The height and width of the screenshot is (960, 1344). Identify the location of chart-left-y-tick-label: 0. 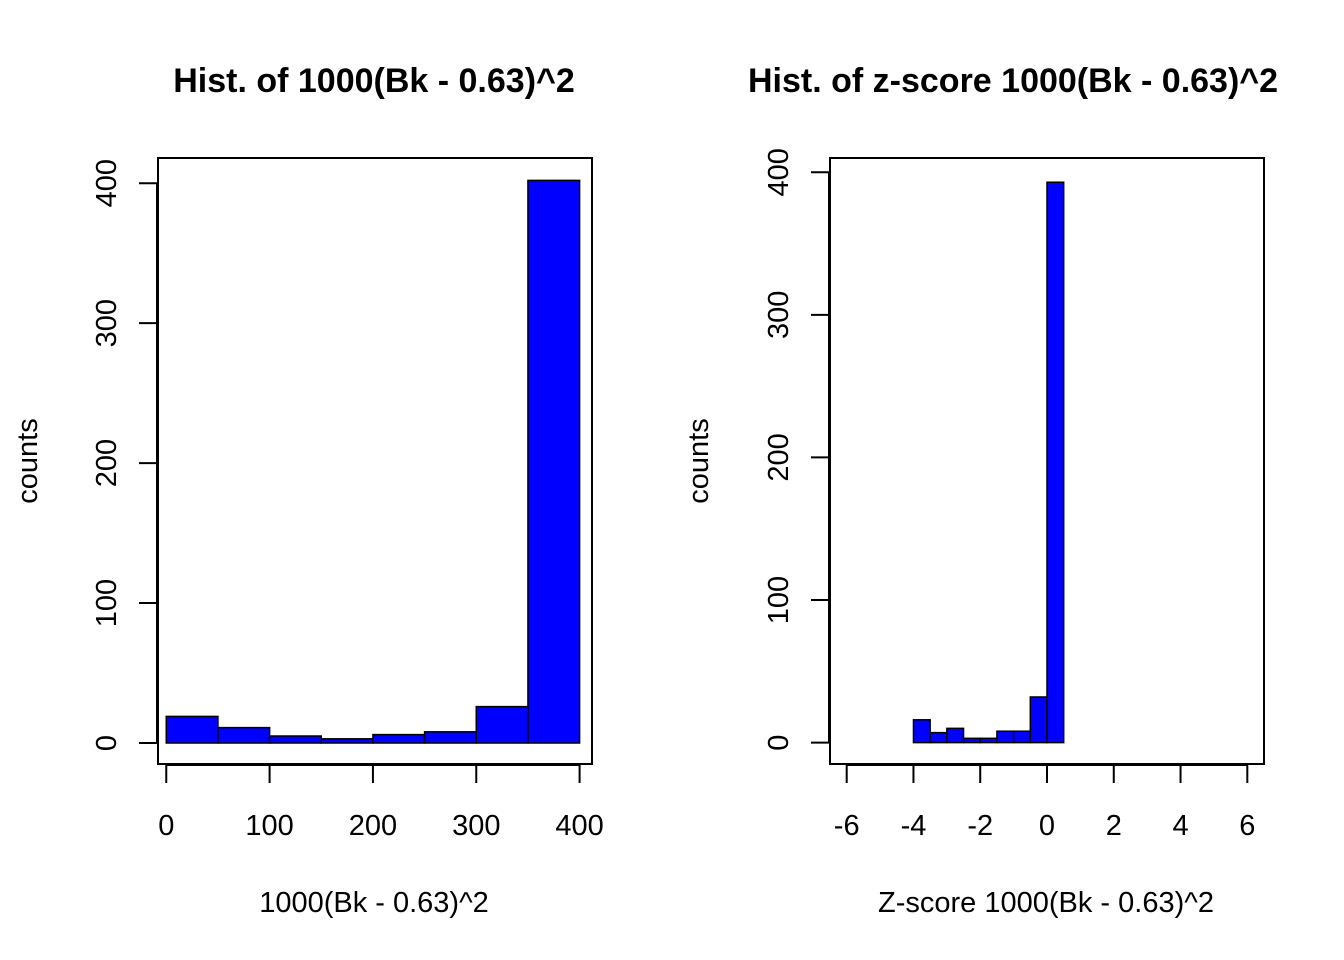
(107, 743).